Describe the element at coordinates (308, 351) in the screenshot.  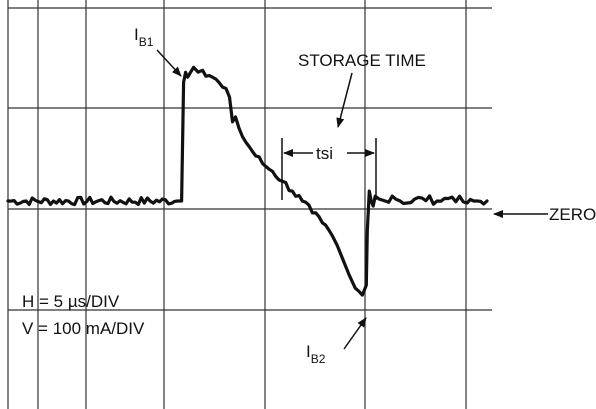
I see `ib2-label-main: I` at that location.